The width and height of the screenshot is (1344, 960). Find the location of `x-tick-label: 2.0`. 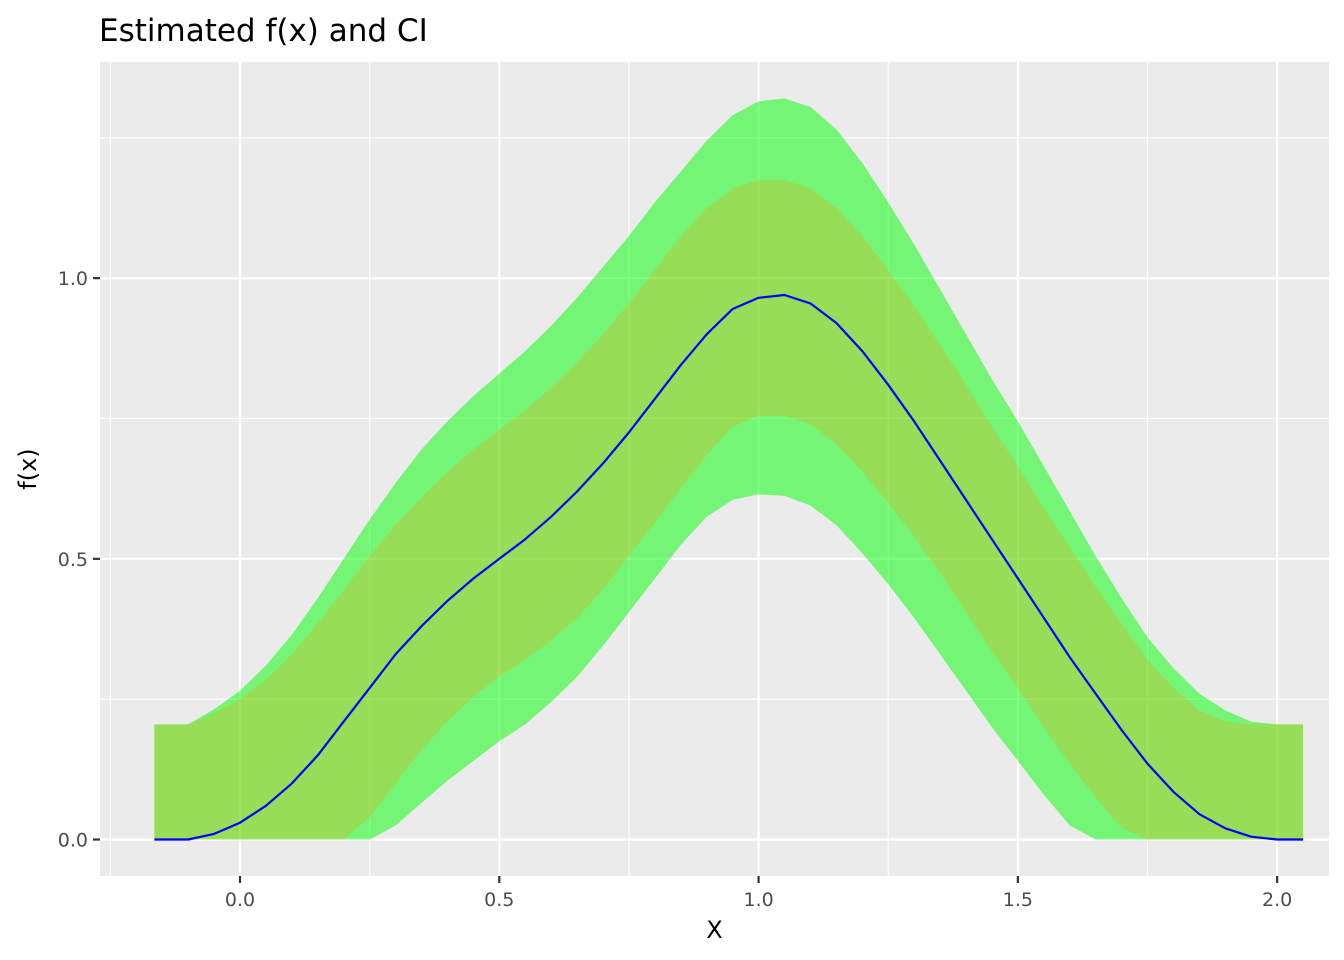

x-tick-label: 2.0 is located at coordinates (1277, 900).